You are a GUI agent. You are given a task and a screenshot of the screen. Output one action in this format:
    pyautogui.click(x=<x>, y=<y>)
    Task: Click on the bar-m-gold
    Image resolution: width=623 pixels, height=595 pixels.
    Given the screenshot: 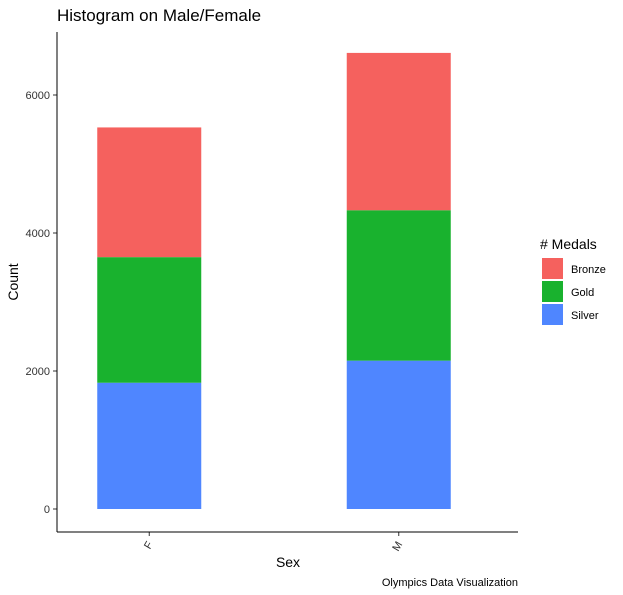 What is the action you would take?
    pyautogui.click(x=398, y=285)
    